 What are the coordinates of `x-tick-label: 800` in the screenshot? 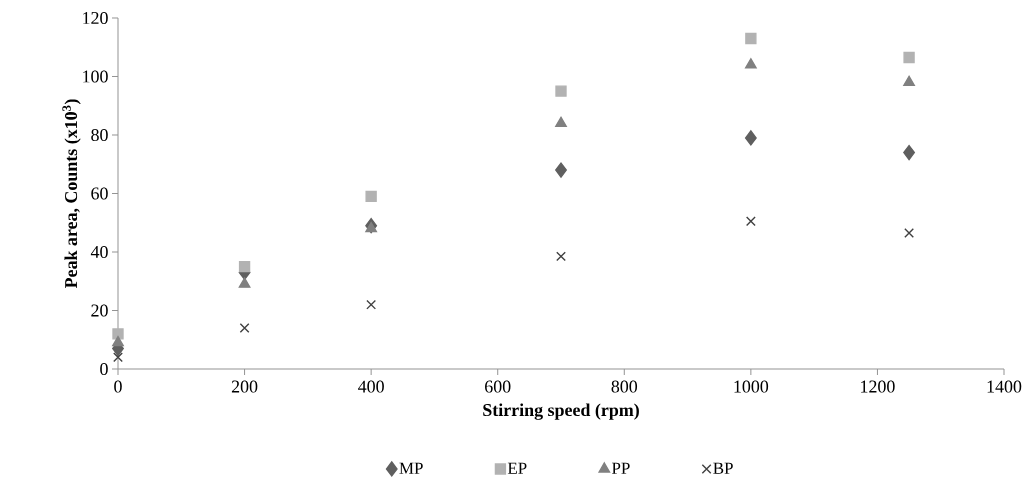 It's located at (624, 386).